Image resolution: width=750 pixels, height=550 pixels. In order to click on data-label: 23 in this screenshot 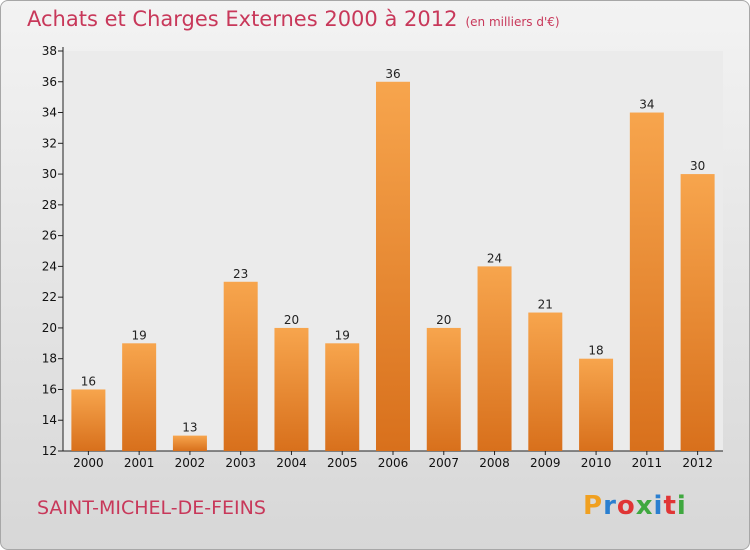, I will do `click(240, 274)`.